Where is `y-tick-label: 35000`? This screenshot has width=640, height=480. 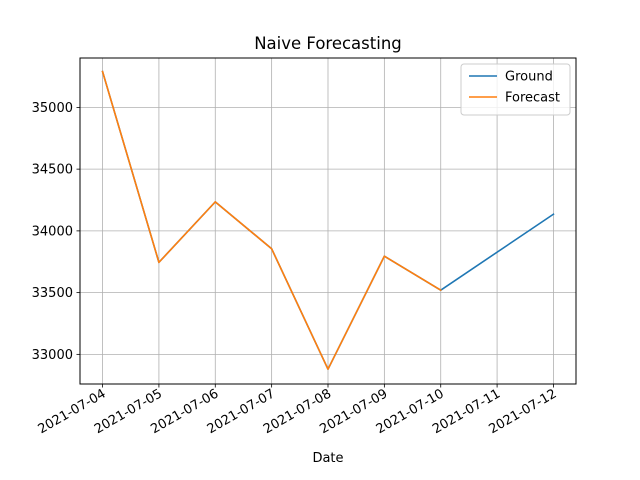 y-tick-label: 35000 is located at coordinates (52, 108).